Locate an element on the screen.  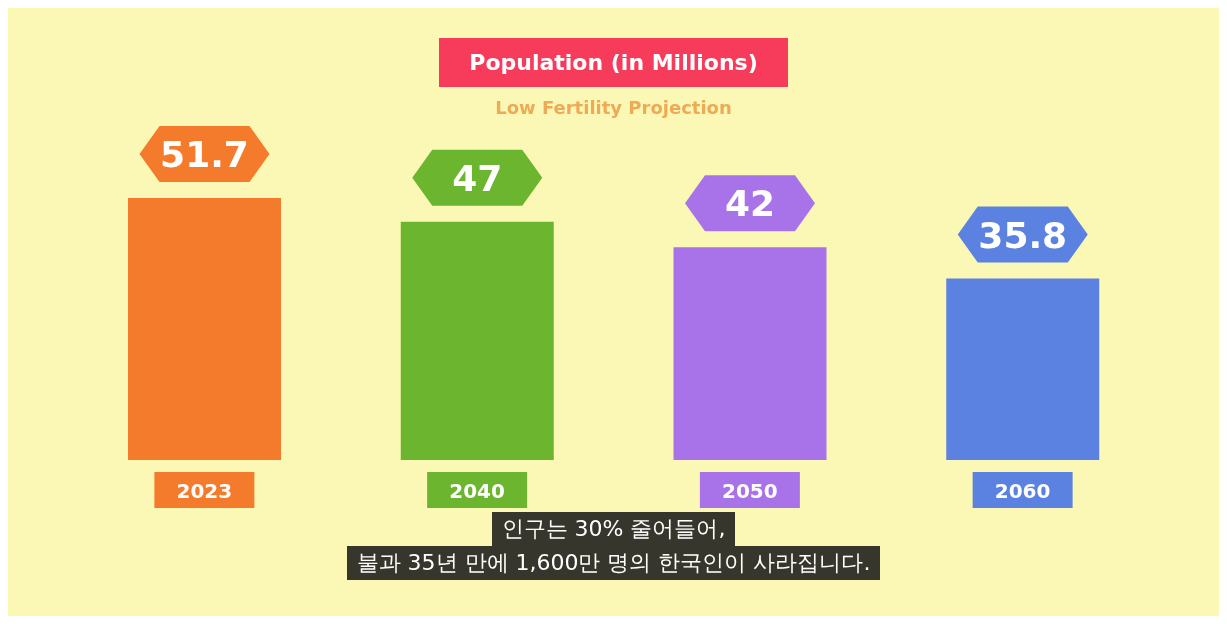
text: 불과 35년 만에 1,600만 명의 한국인이 사라집니다. is located at coordinates (613, 563).